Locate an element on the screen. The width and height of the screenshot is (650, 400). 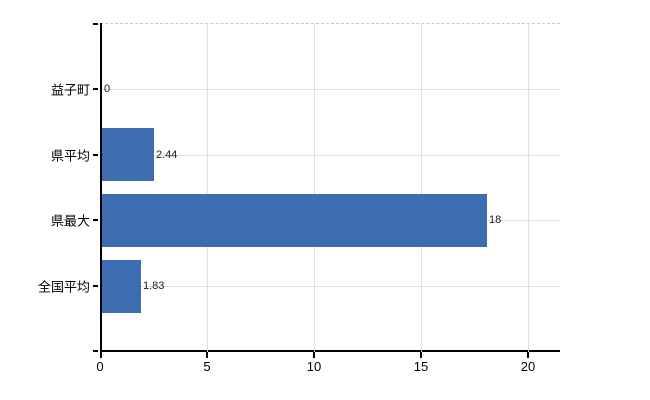
y-axis-category-labels: 益子町県平均県最大全国平均 is located at coordinates (45, 187).